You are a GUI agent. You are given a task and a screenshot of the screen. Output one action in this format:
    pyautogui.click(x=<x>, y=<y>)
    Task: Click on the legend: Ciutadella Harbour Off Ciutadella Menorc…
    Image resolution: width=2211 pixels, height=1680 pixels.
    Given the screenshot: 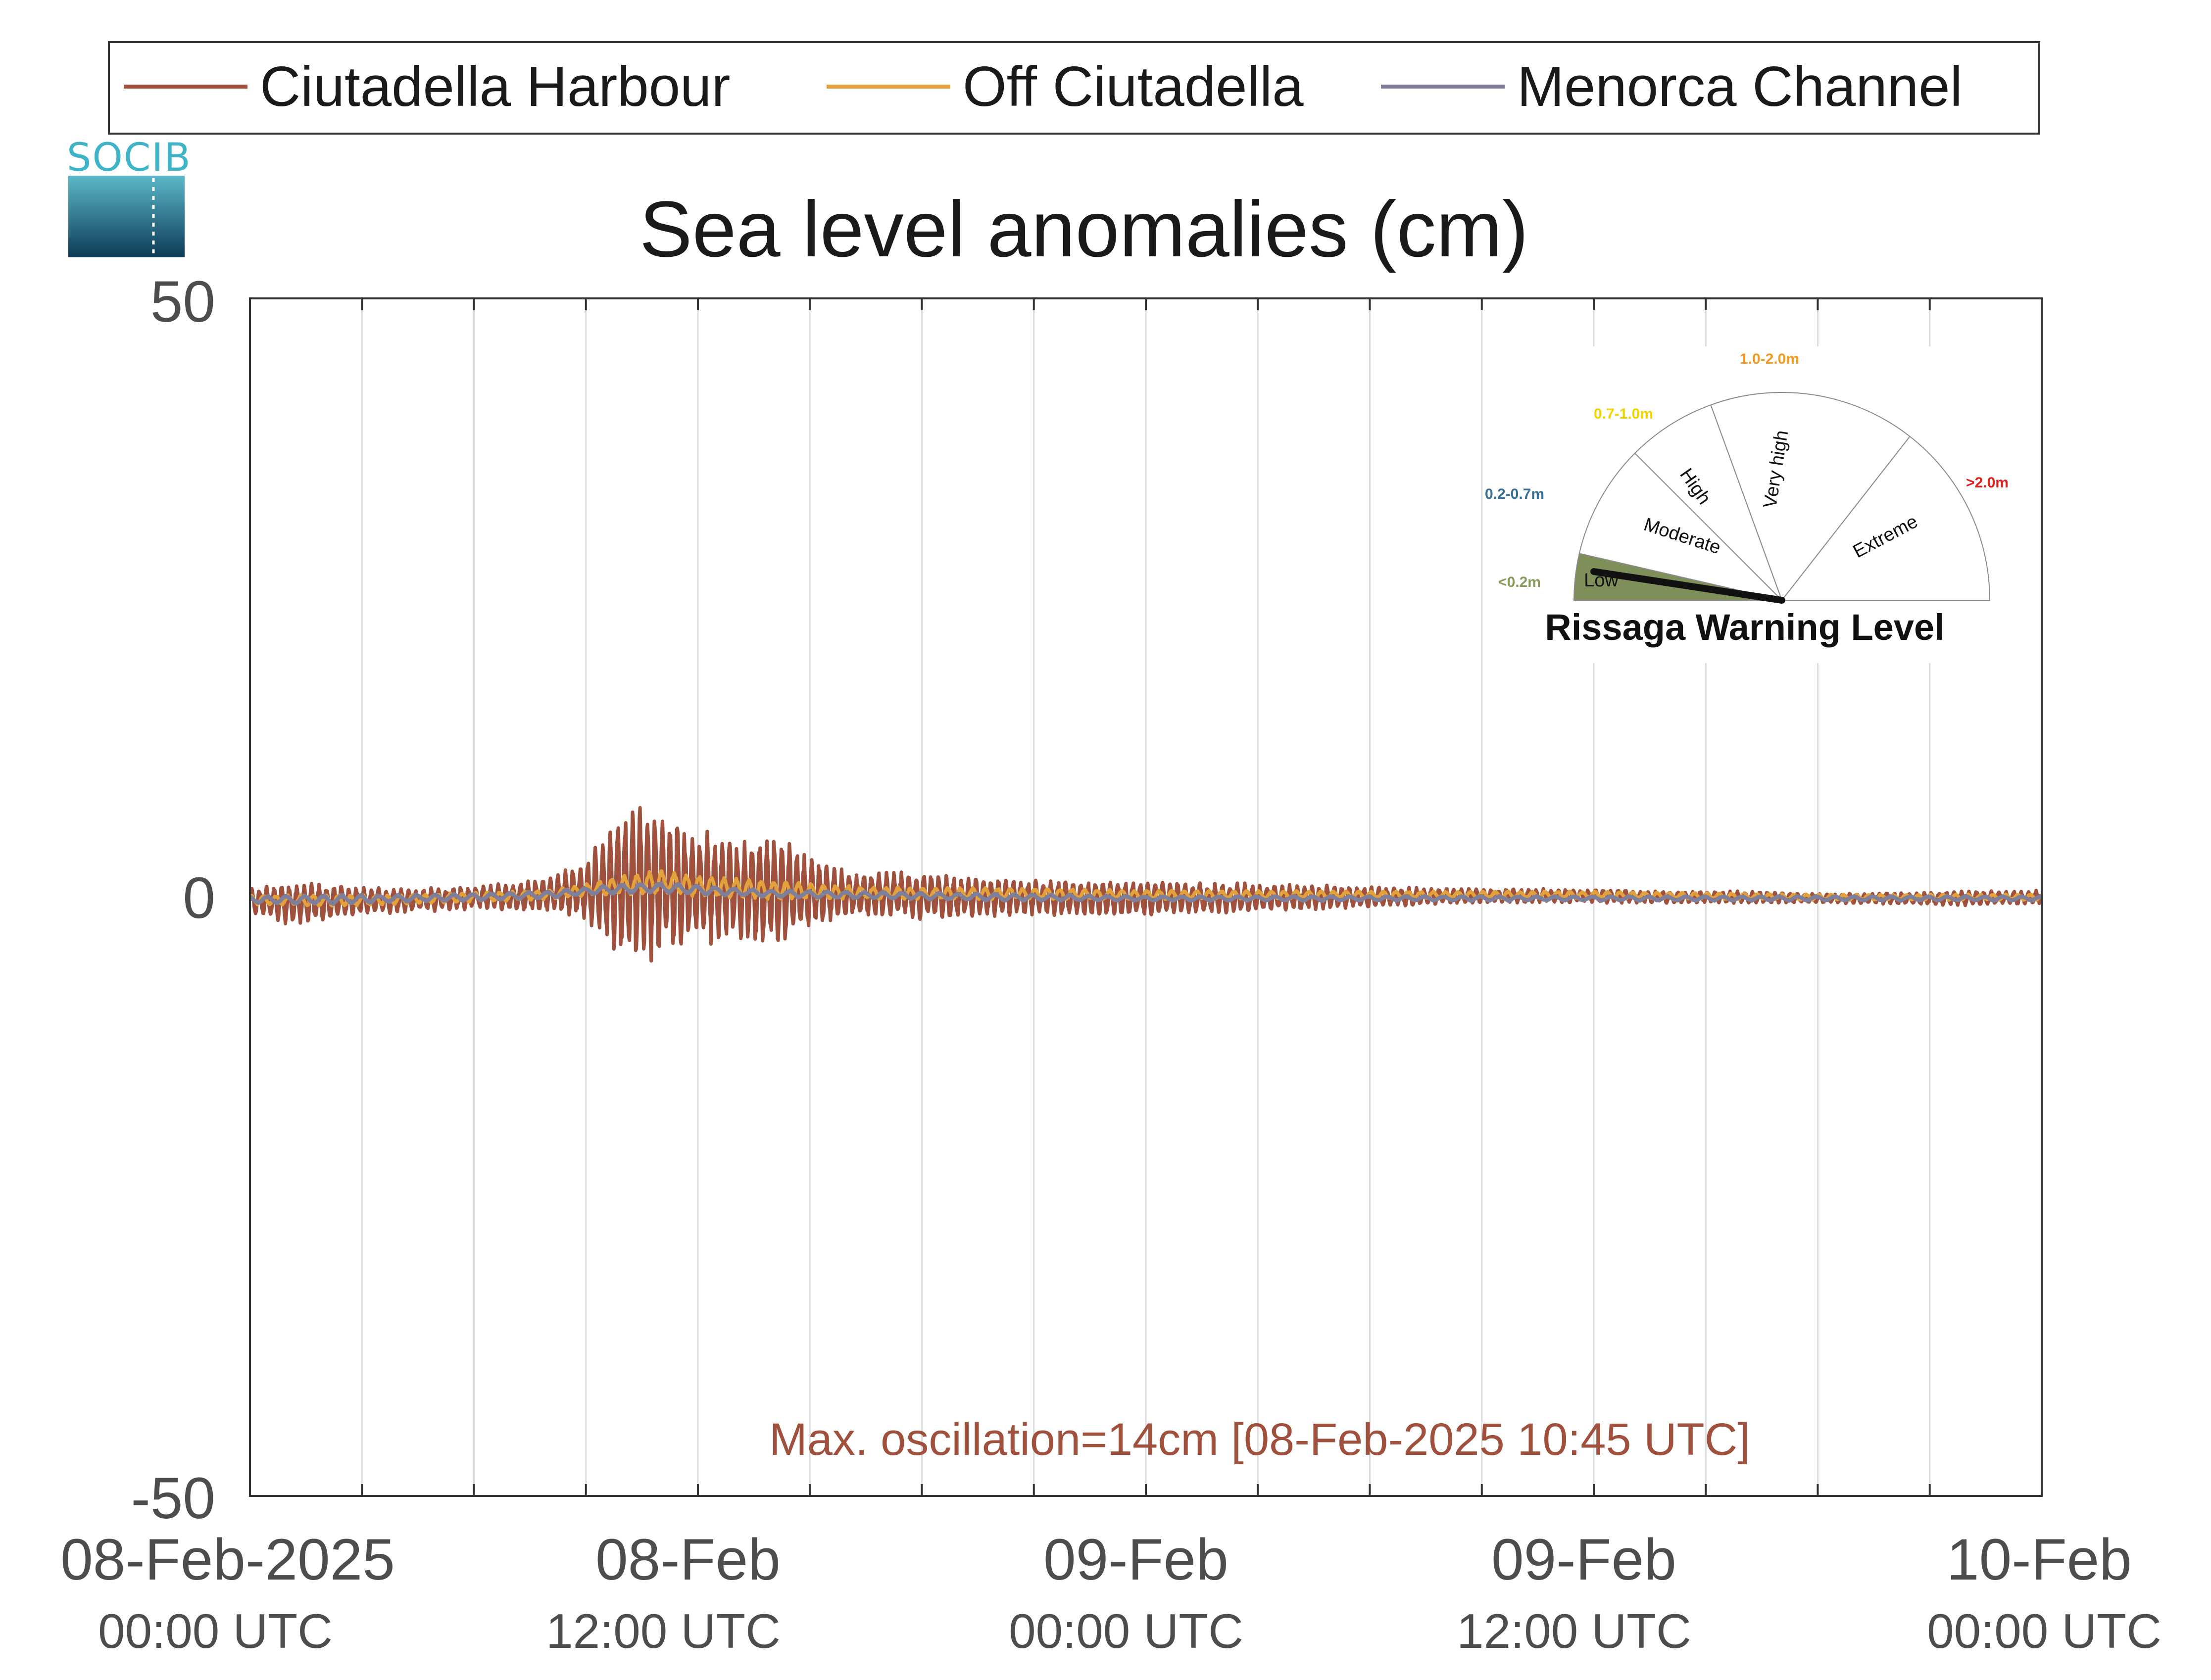 What is the action you would take?
    pyautogui.click(x=1074, y=88)
    